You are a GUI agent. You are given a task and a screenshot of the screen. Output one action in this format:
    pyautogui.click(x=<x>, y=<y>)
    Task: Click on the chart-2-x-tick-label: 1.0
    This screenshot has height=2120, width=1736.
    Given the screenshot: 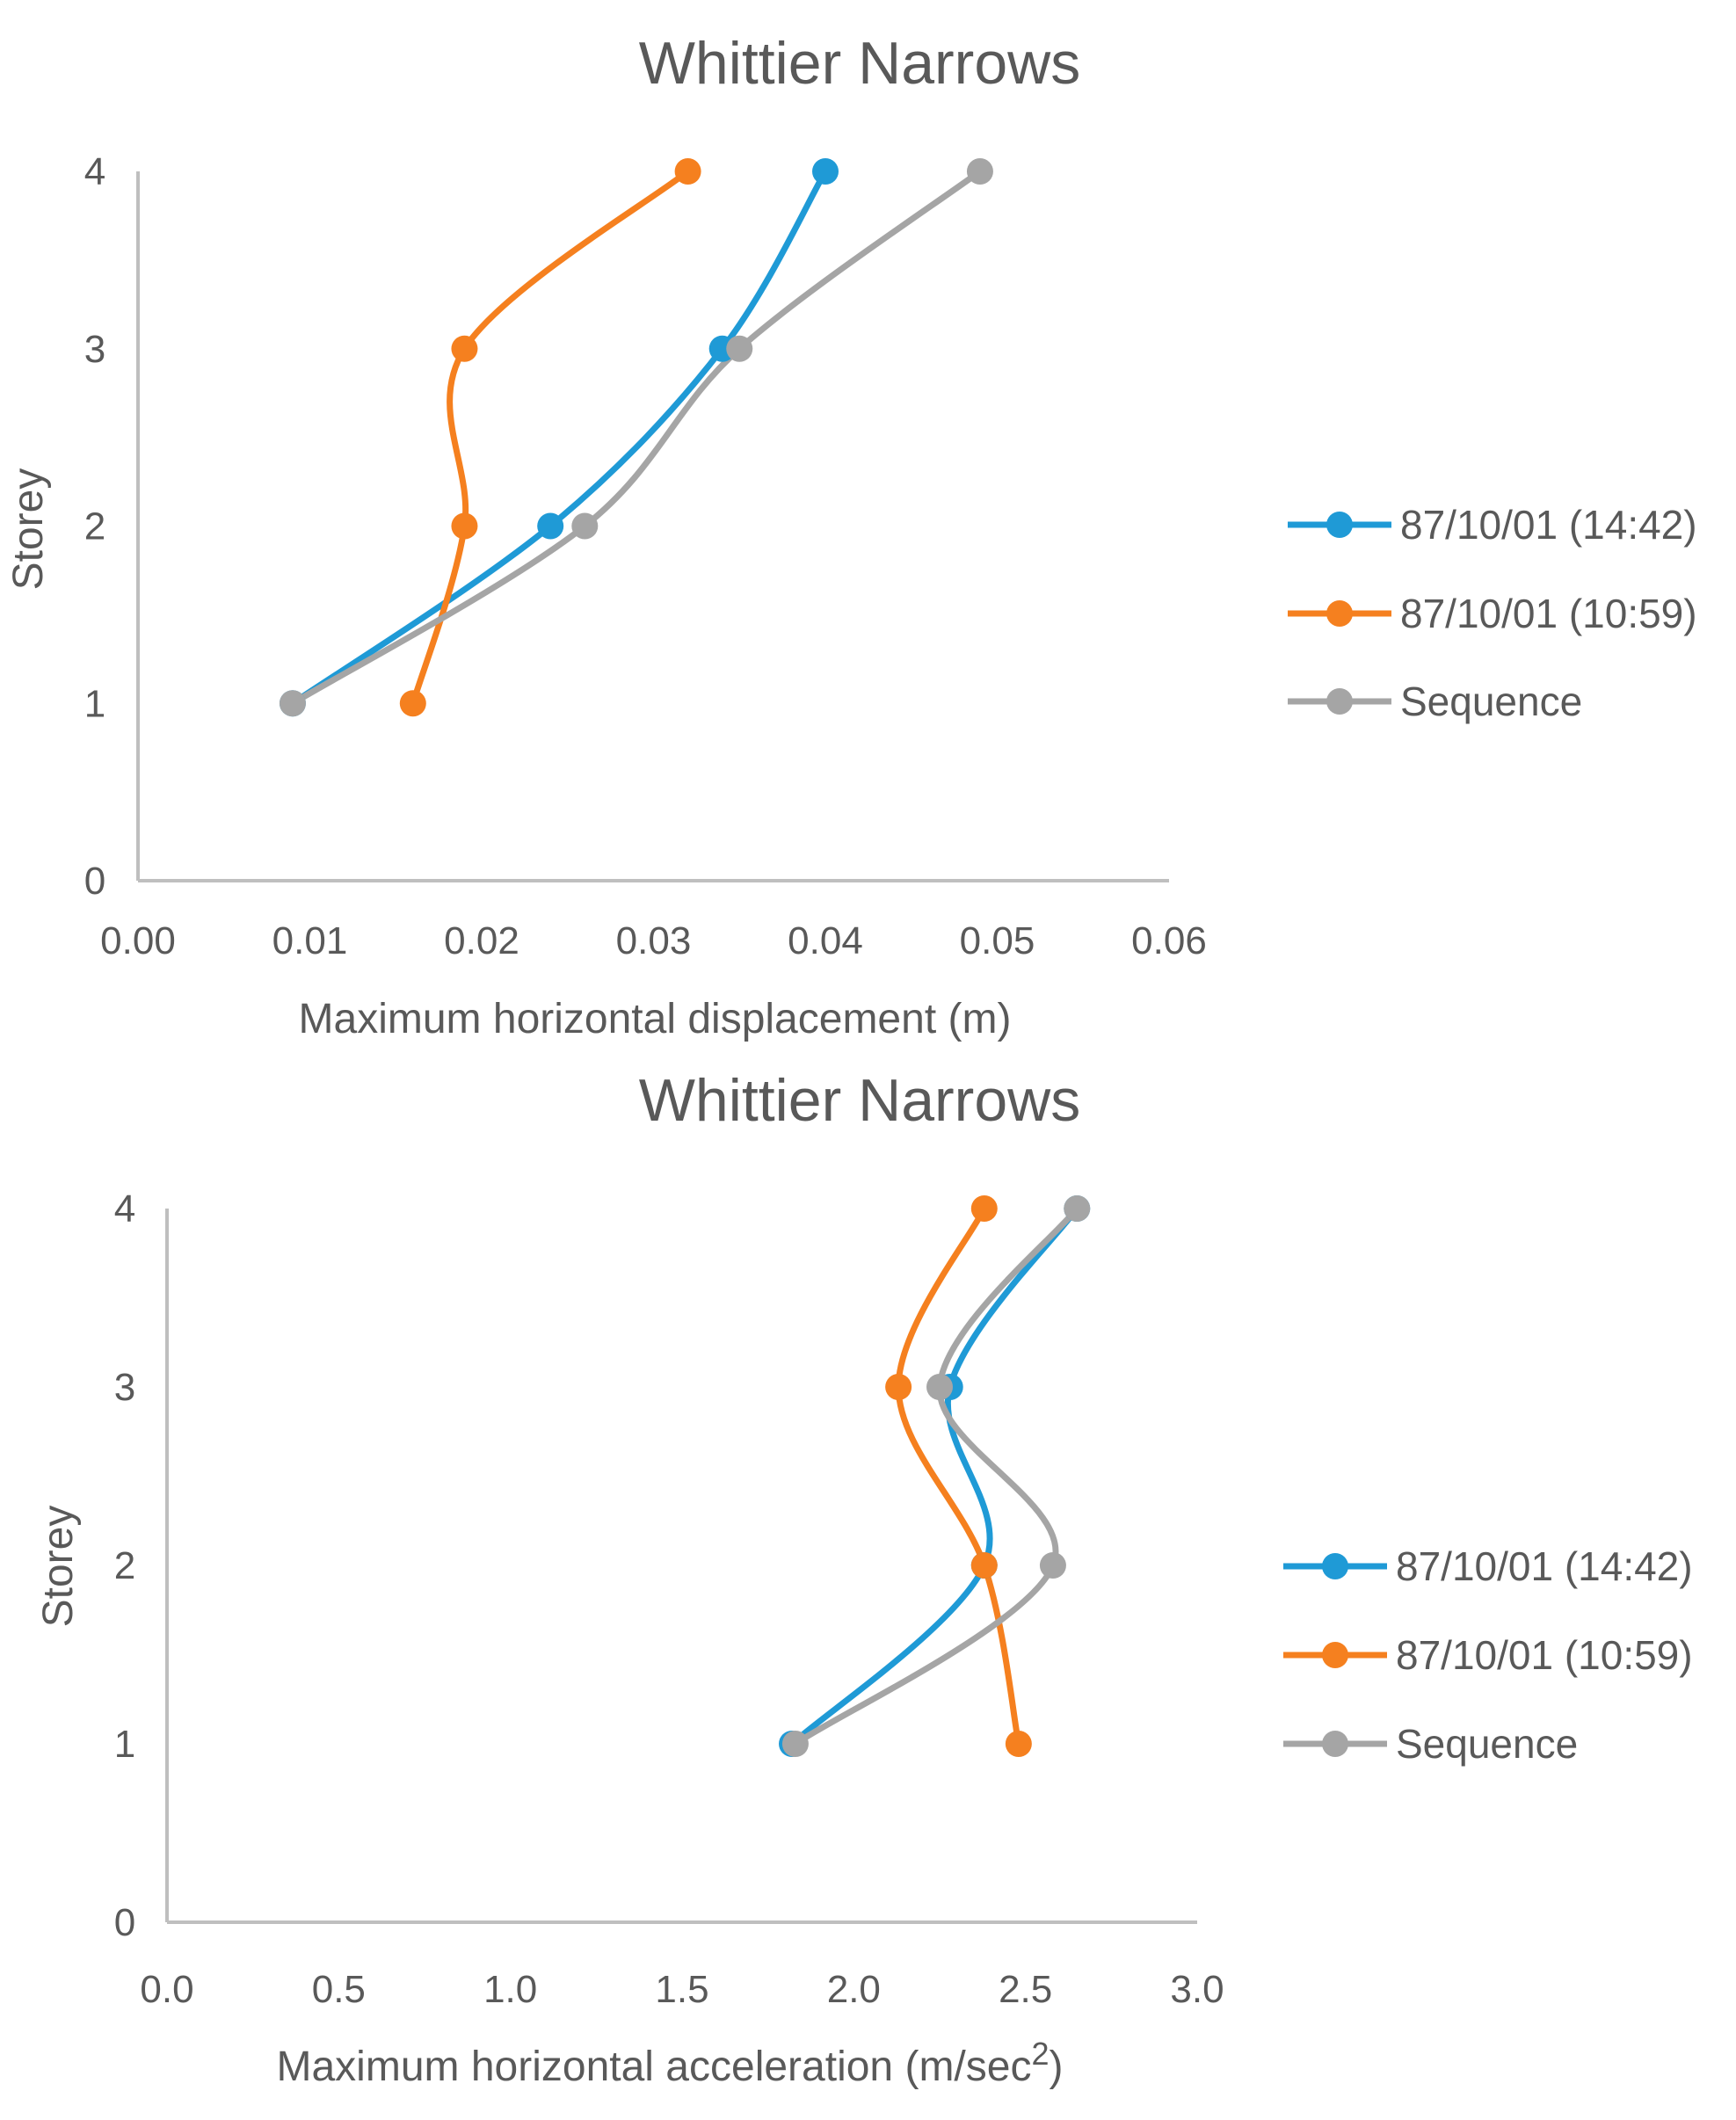 What is the action you would take?
    pyautogui.click(x=510, y=1990)
    